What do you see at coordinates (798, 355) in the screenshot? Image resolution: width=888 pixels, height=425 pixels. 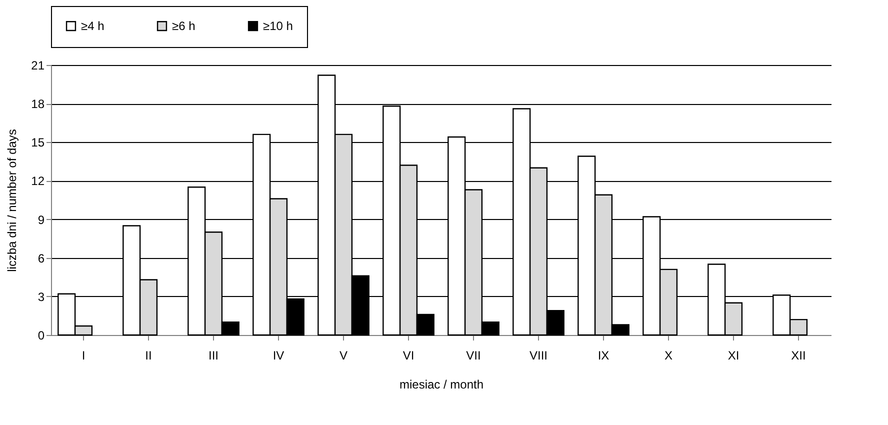 I see `x-tick-label: XII` at bounding box center [798, 355].